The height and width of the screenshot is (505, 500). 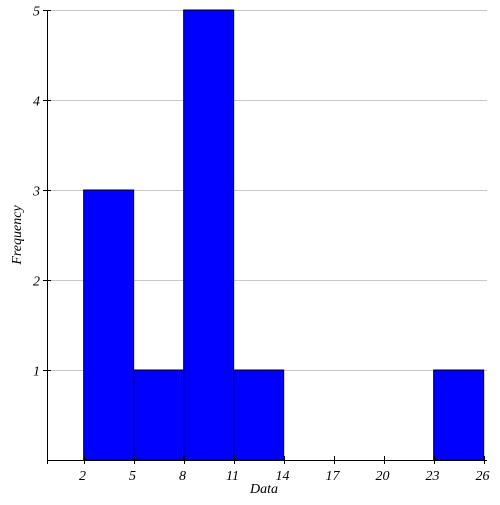 I want to click on y-axis-label: Frequency, so click(x=17, y=235).